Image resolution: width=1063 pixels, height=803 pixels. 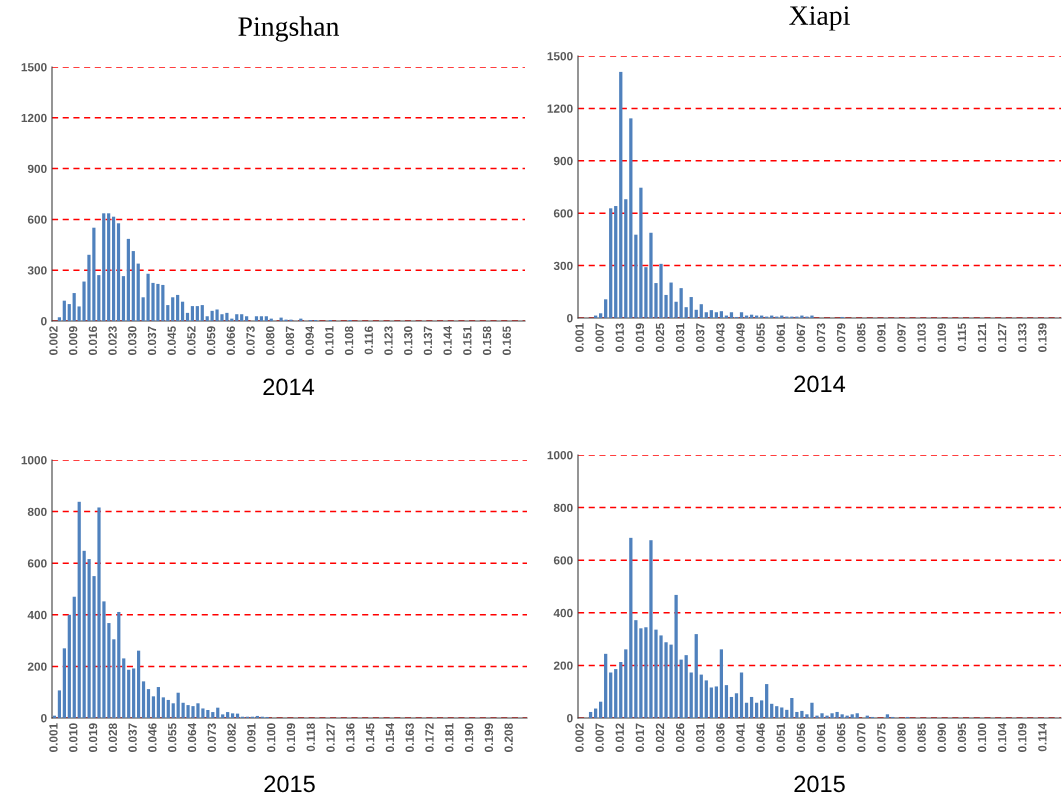 I want to click on x-tick-label: 0.100, so click(x=271, y=737).